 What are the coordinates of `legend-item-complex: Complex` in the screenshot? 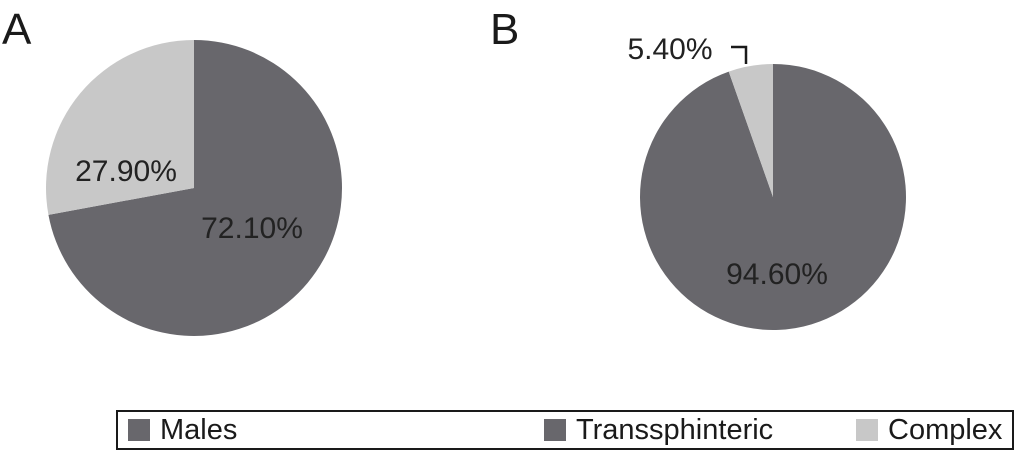 It's located at (929, 430).